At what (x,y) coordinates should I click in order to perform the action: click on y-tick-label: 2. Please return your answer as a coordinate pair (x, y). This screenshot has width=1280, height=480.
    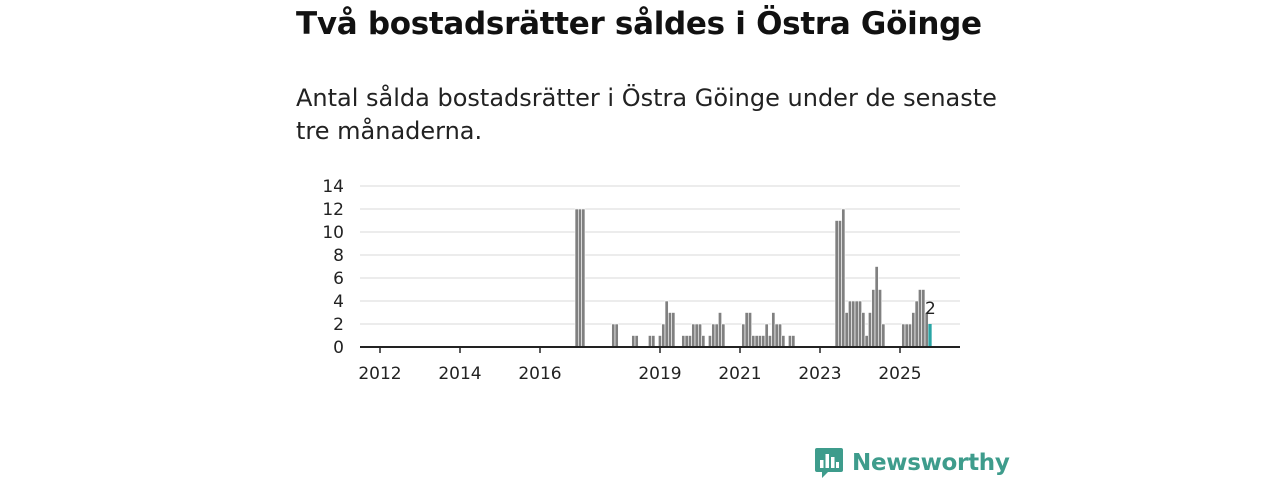
    Looking at the image, I should click on (338, 325).